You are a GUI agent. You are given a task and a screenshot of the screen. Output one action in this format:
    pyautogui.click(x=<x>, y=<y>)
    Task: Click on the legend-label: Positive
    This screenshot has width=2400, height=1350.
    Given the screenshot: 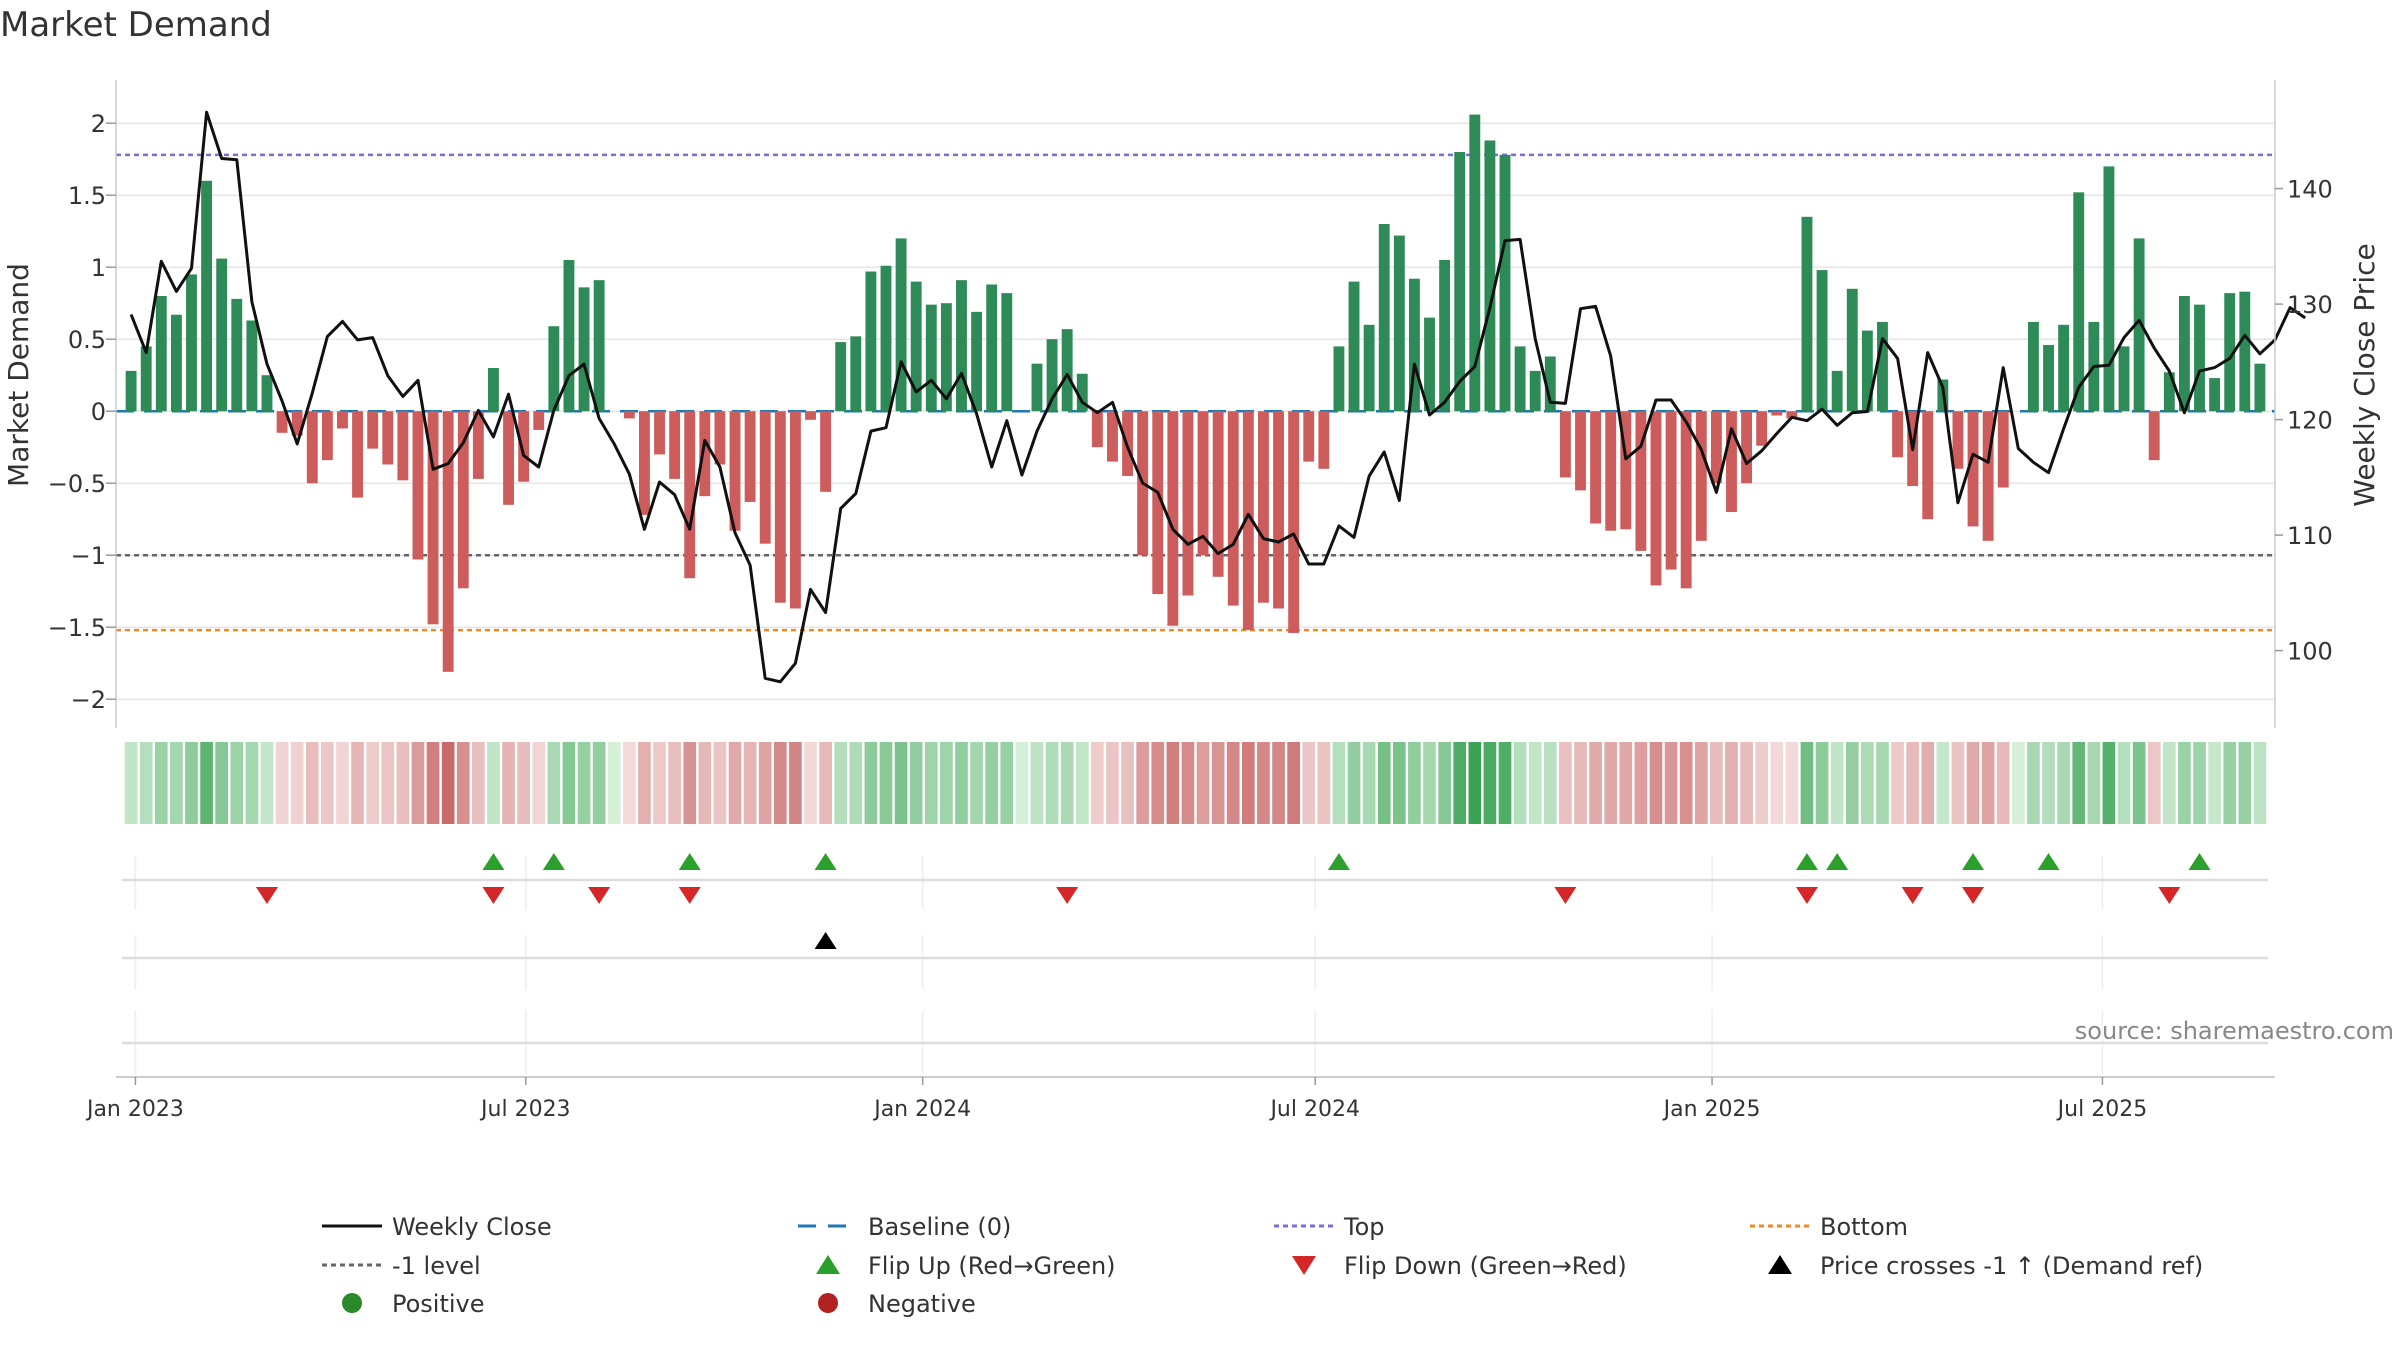 What is the action you would take?
    pyautogui.click(x=438, y=1304)
    